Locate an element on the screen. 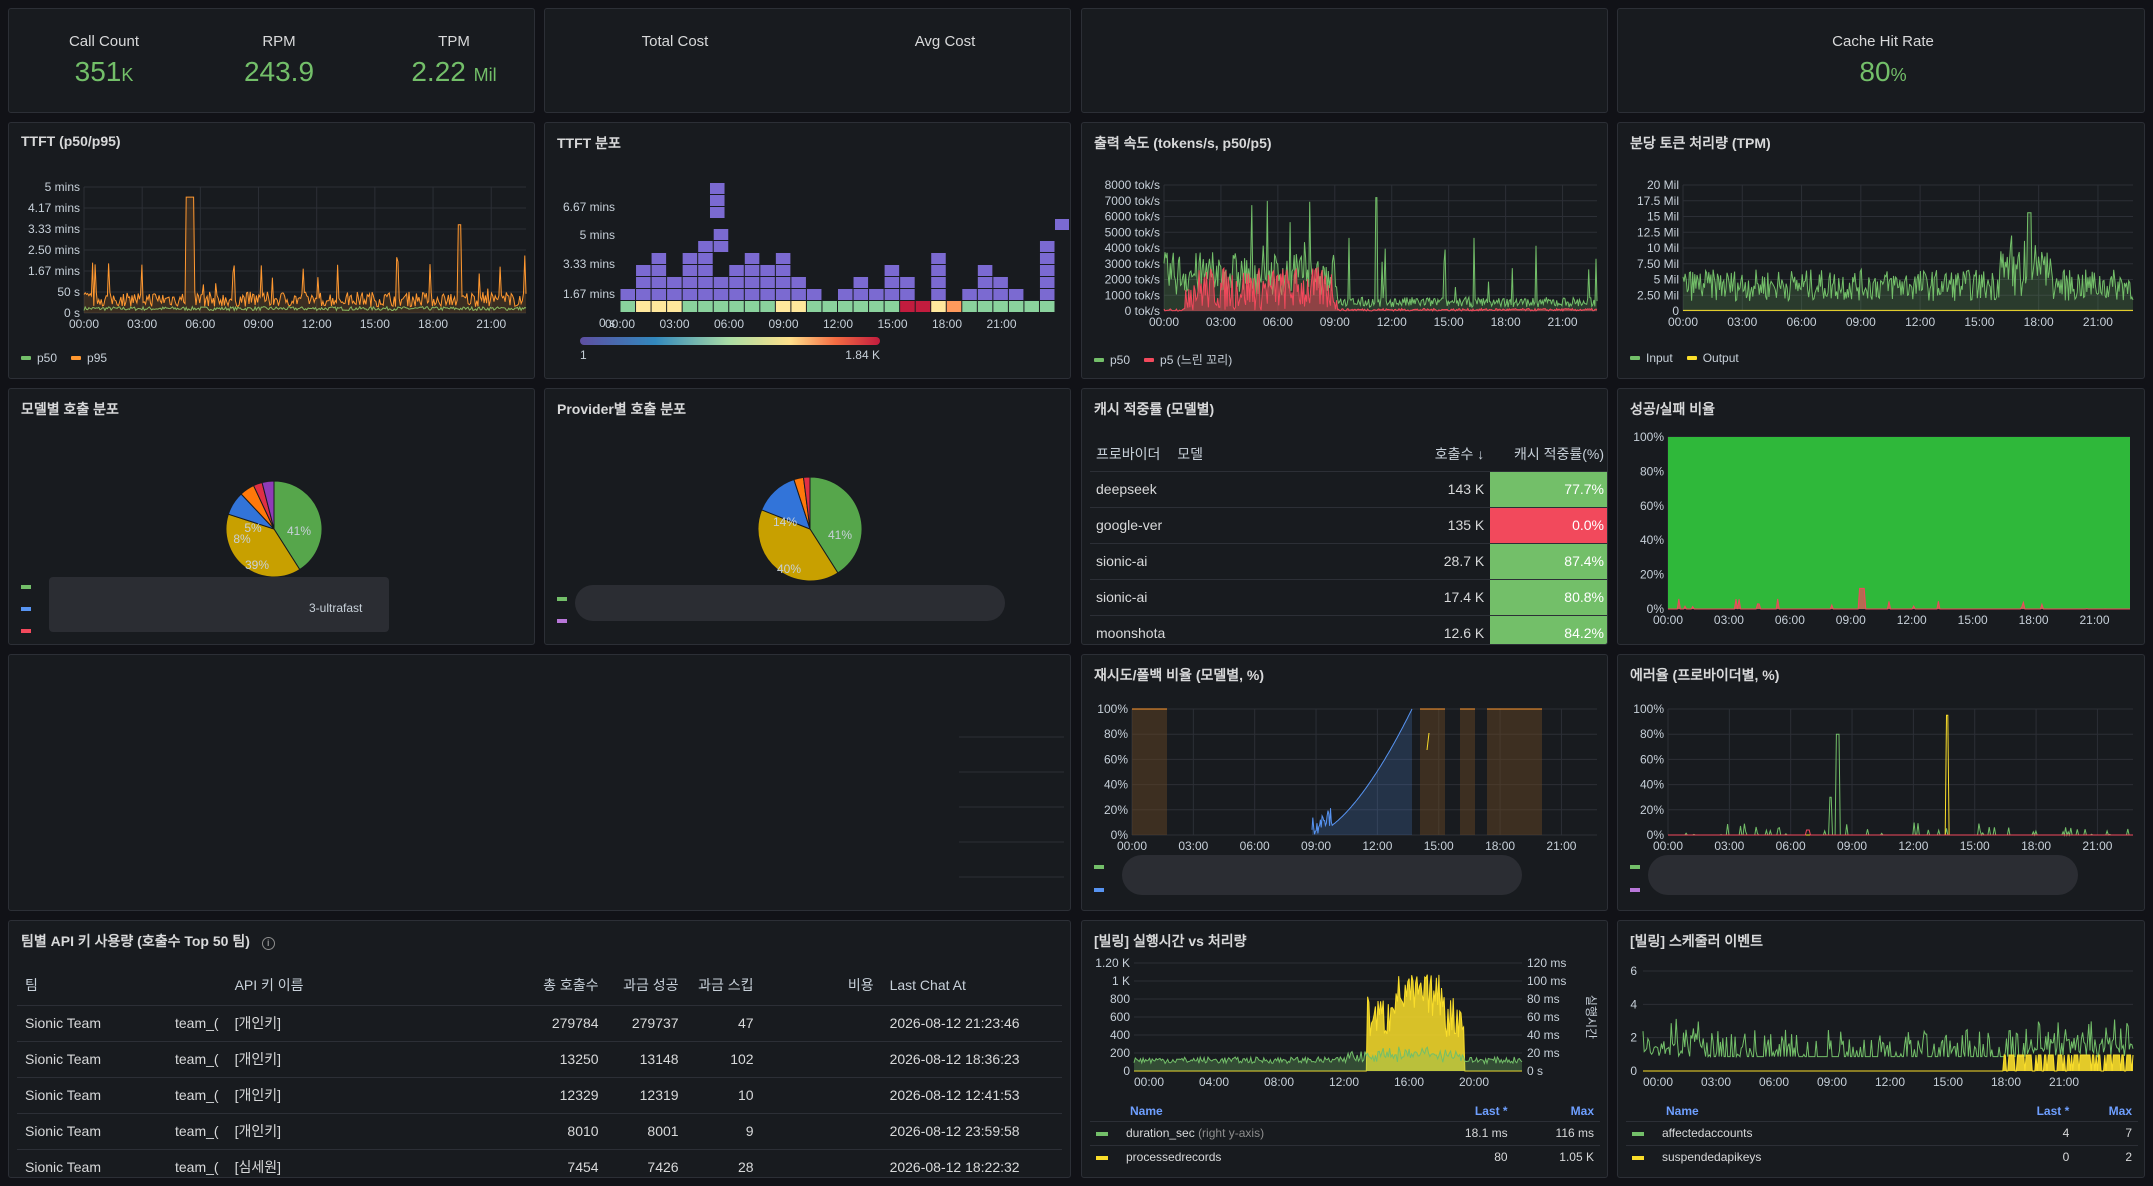 The image size is (2153, 1186). empty-panel is located at coordinates (539, 782).